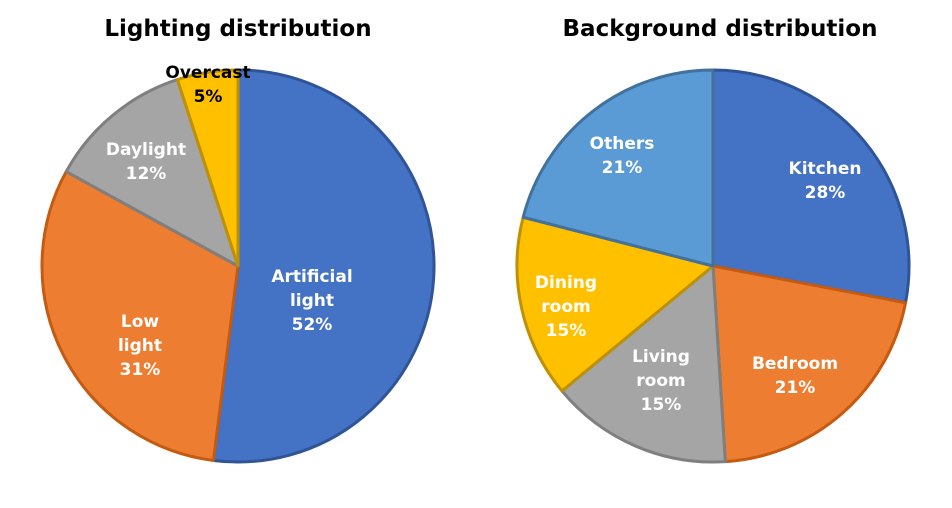  What do you see at coordinates (146, 174) in the screenshot?
I see `lighting-value-daylight: 12%` at bounding box center [146, 174].